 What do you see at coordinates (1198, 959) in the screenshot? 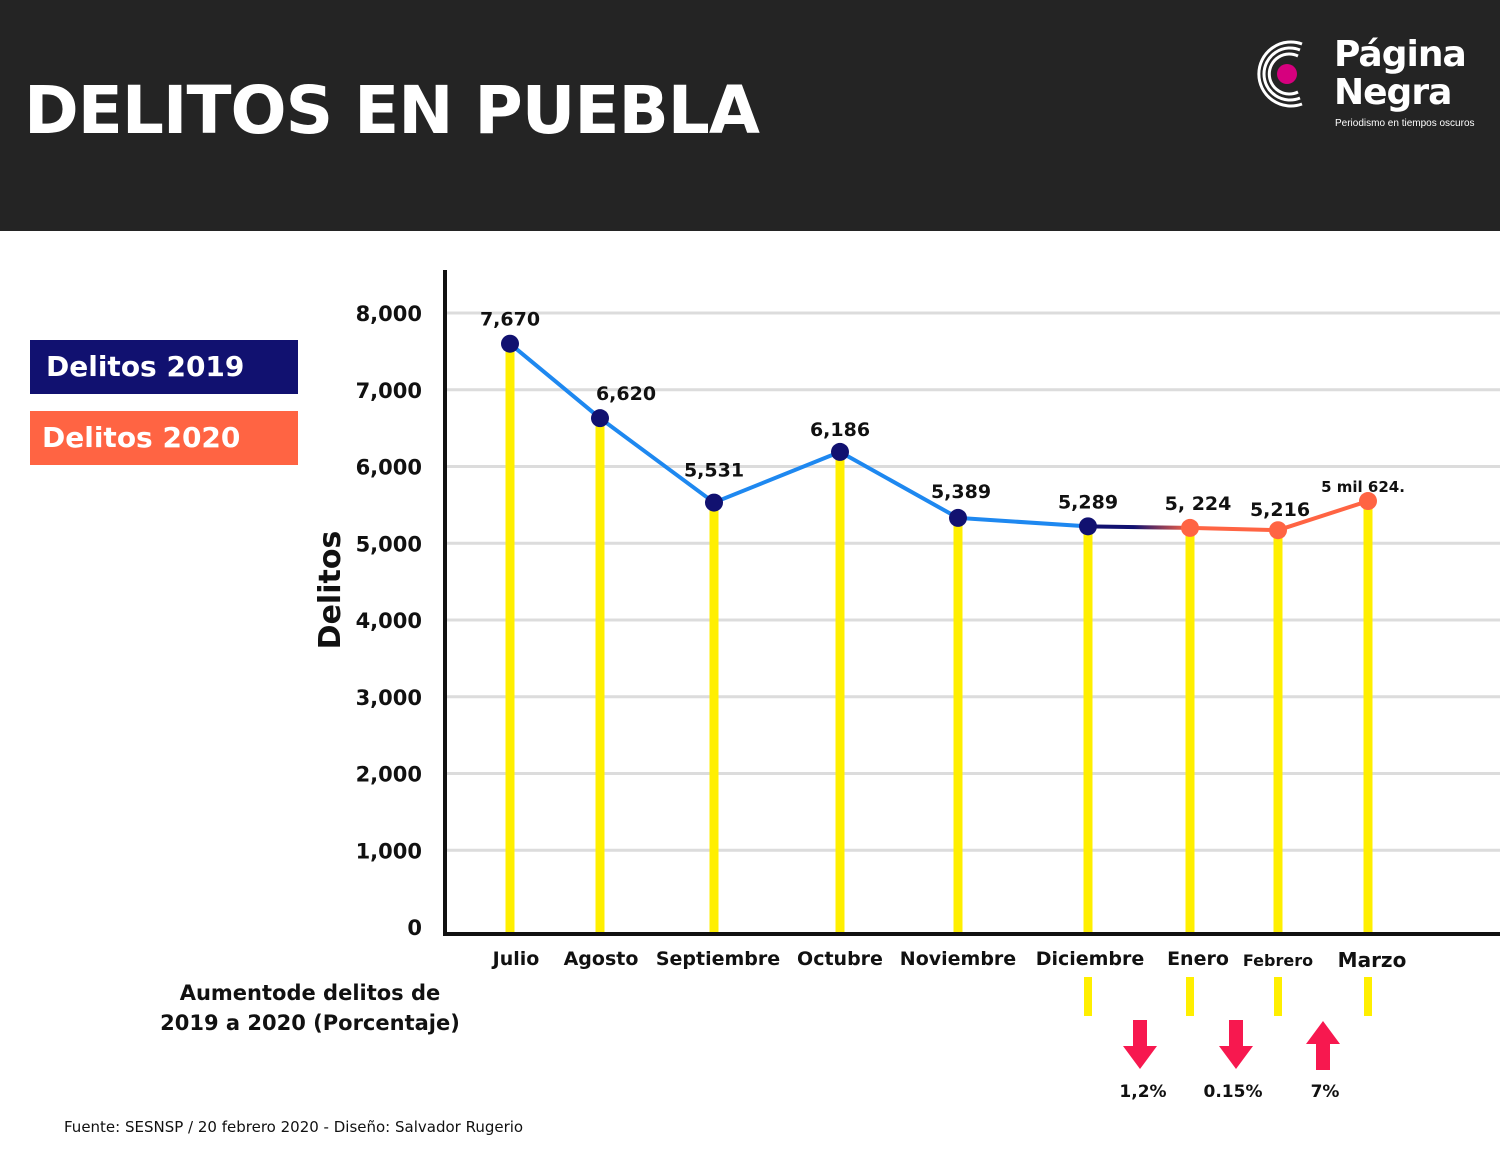
I see `x-tick-label: Enero` at bounding box center [1198, 959].